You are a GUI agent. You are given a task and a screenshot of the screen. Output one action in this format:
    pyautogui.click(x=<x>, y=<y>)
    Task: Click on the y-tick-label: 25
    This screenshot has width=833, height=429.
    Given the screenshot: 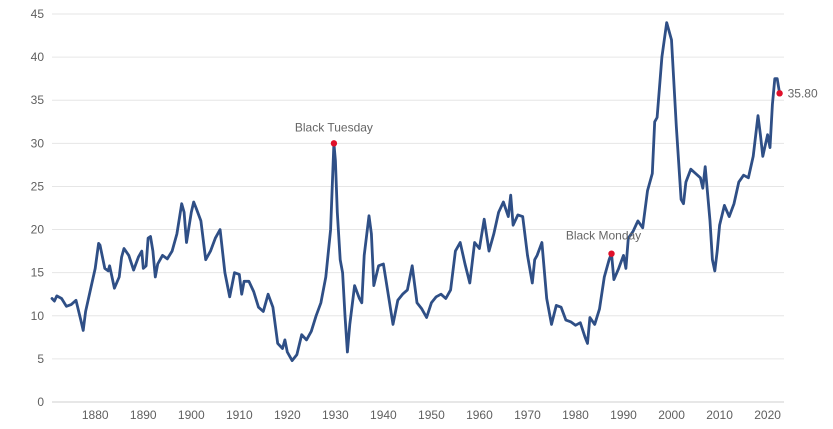 What is the action you would take?
    pyautogui.click(x=38, y=186)
    